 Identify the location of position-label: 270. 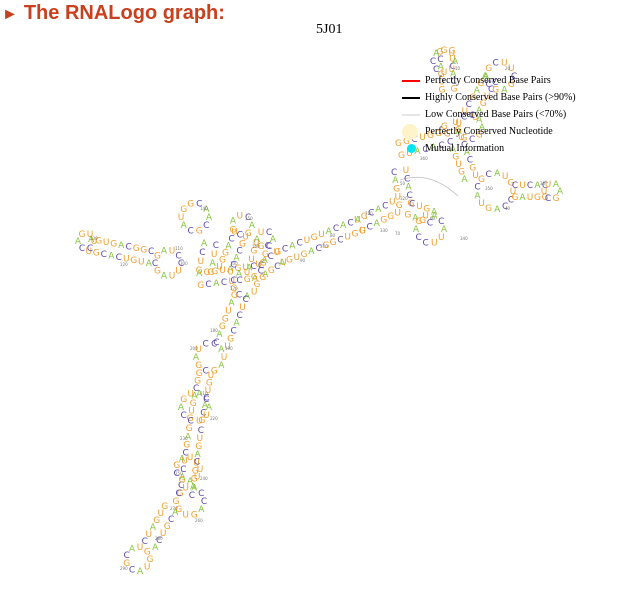
(174, 508).